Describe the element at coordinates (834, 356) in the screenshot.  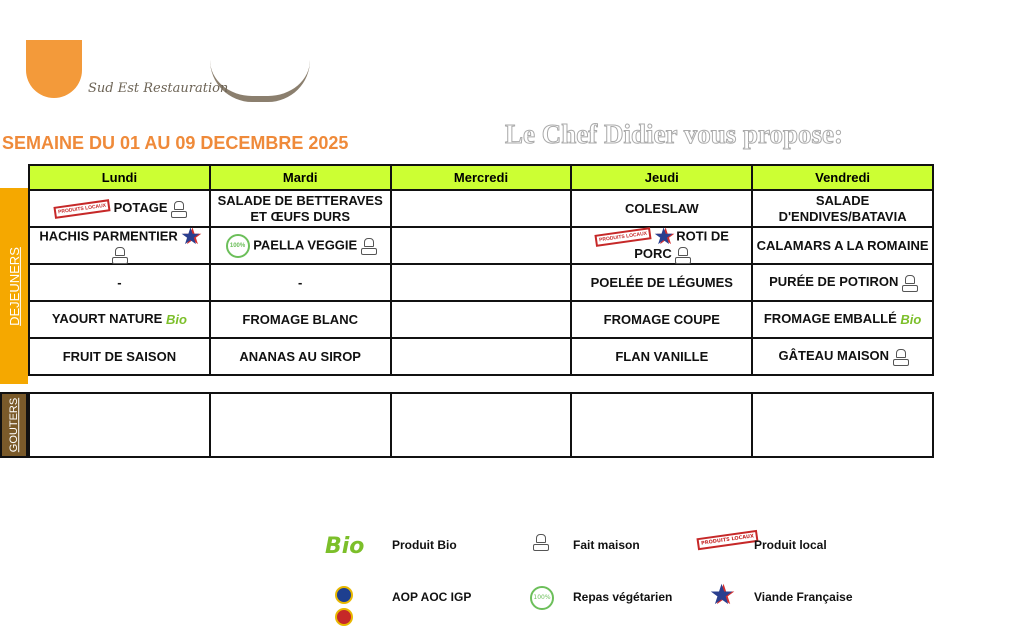
I see `dish-name: GÂTEAU MAISON` at that location.